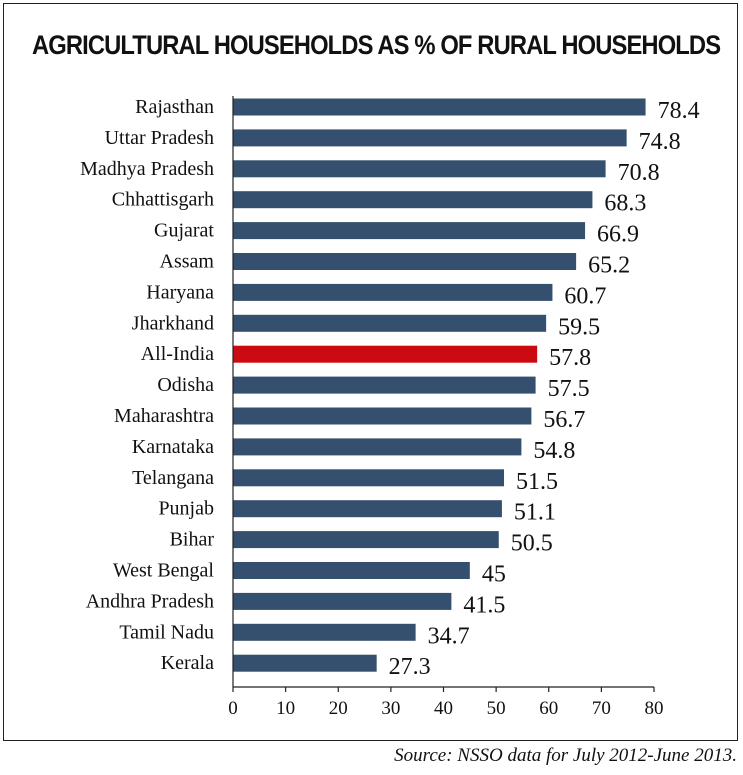  Describe the element at coordinates (654, 708) in the screenshot. I see `x-tick-label: 80` at that location.